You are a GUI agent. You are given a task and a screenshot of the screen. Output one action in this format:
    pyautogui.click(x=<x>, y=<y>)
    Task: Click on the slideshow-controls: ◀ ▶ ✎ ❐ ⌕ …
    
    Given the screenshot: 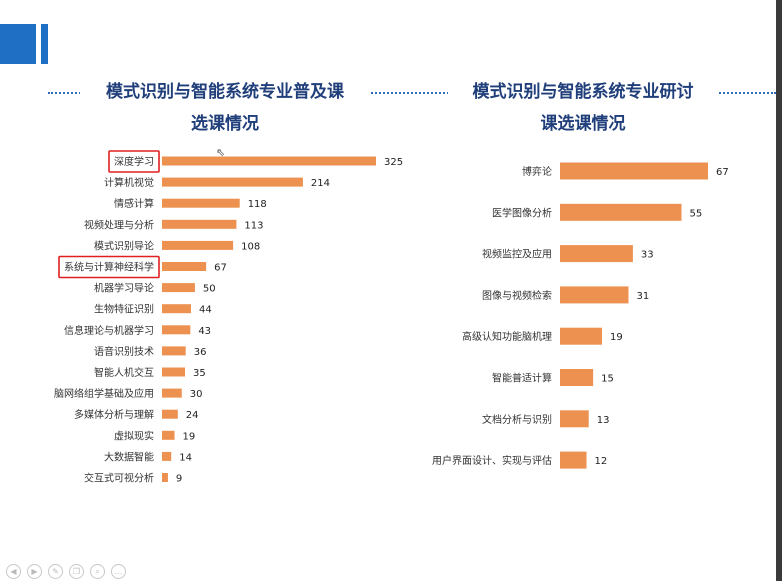 What is the action you would take?
    pyautogui.click(x=391, y=571)
    